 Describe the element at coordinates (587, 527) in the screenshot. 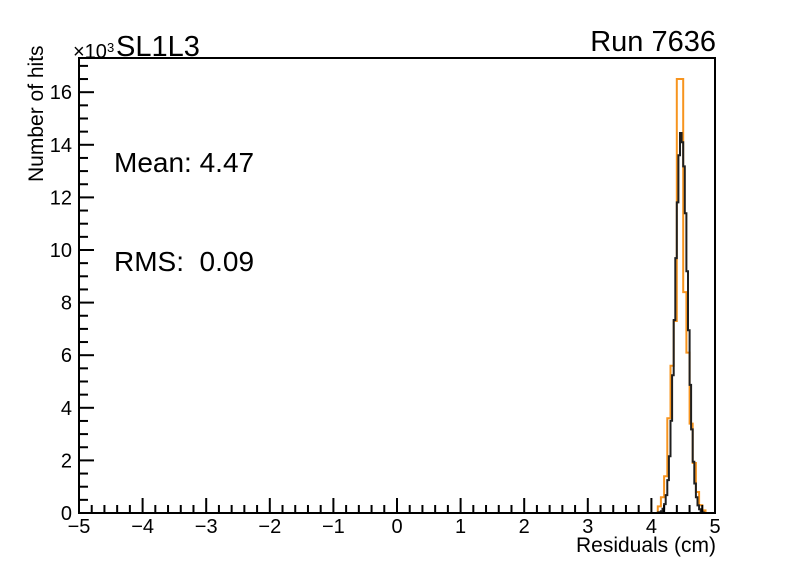

I see `x-tick-label: 3` at that location.